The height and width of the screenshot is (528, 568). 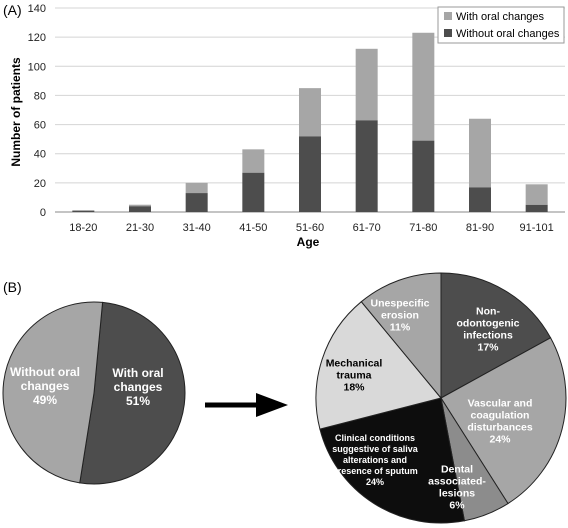 What do you see at coordinates (140, 228) in the screenshot?
I see `x-tick-label: 21-30` at bounding box center [140, 228].